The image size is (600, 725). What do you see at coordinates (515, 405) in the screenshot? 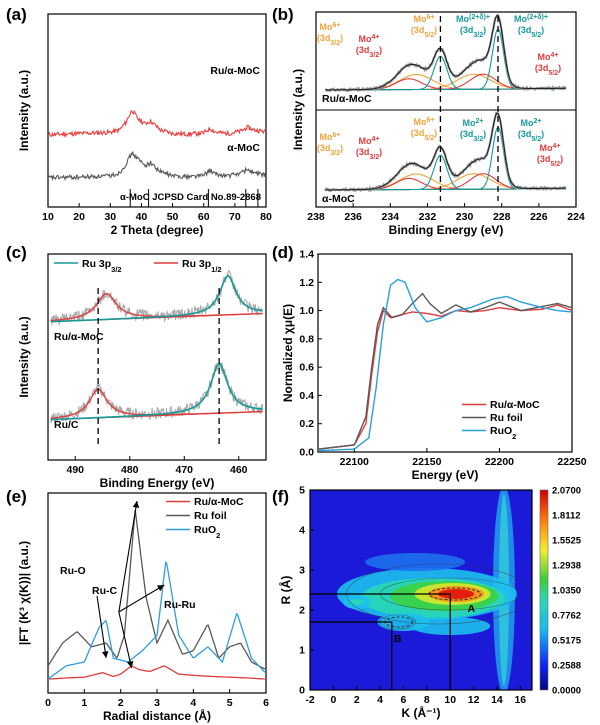
I see `legend-label-d-0: Ru/α-MoC` at bounding box center [515, 405].